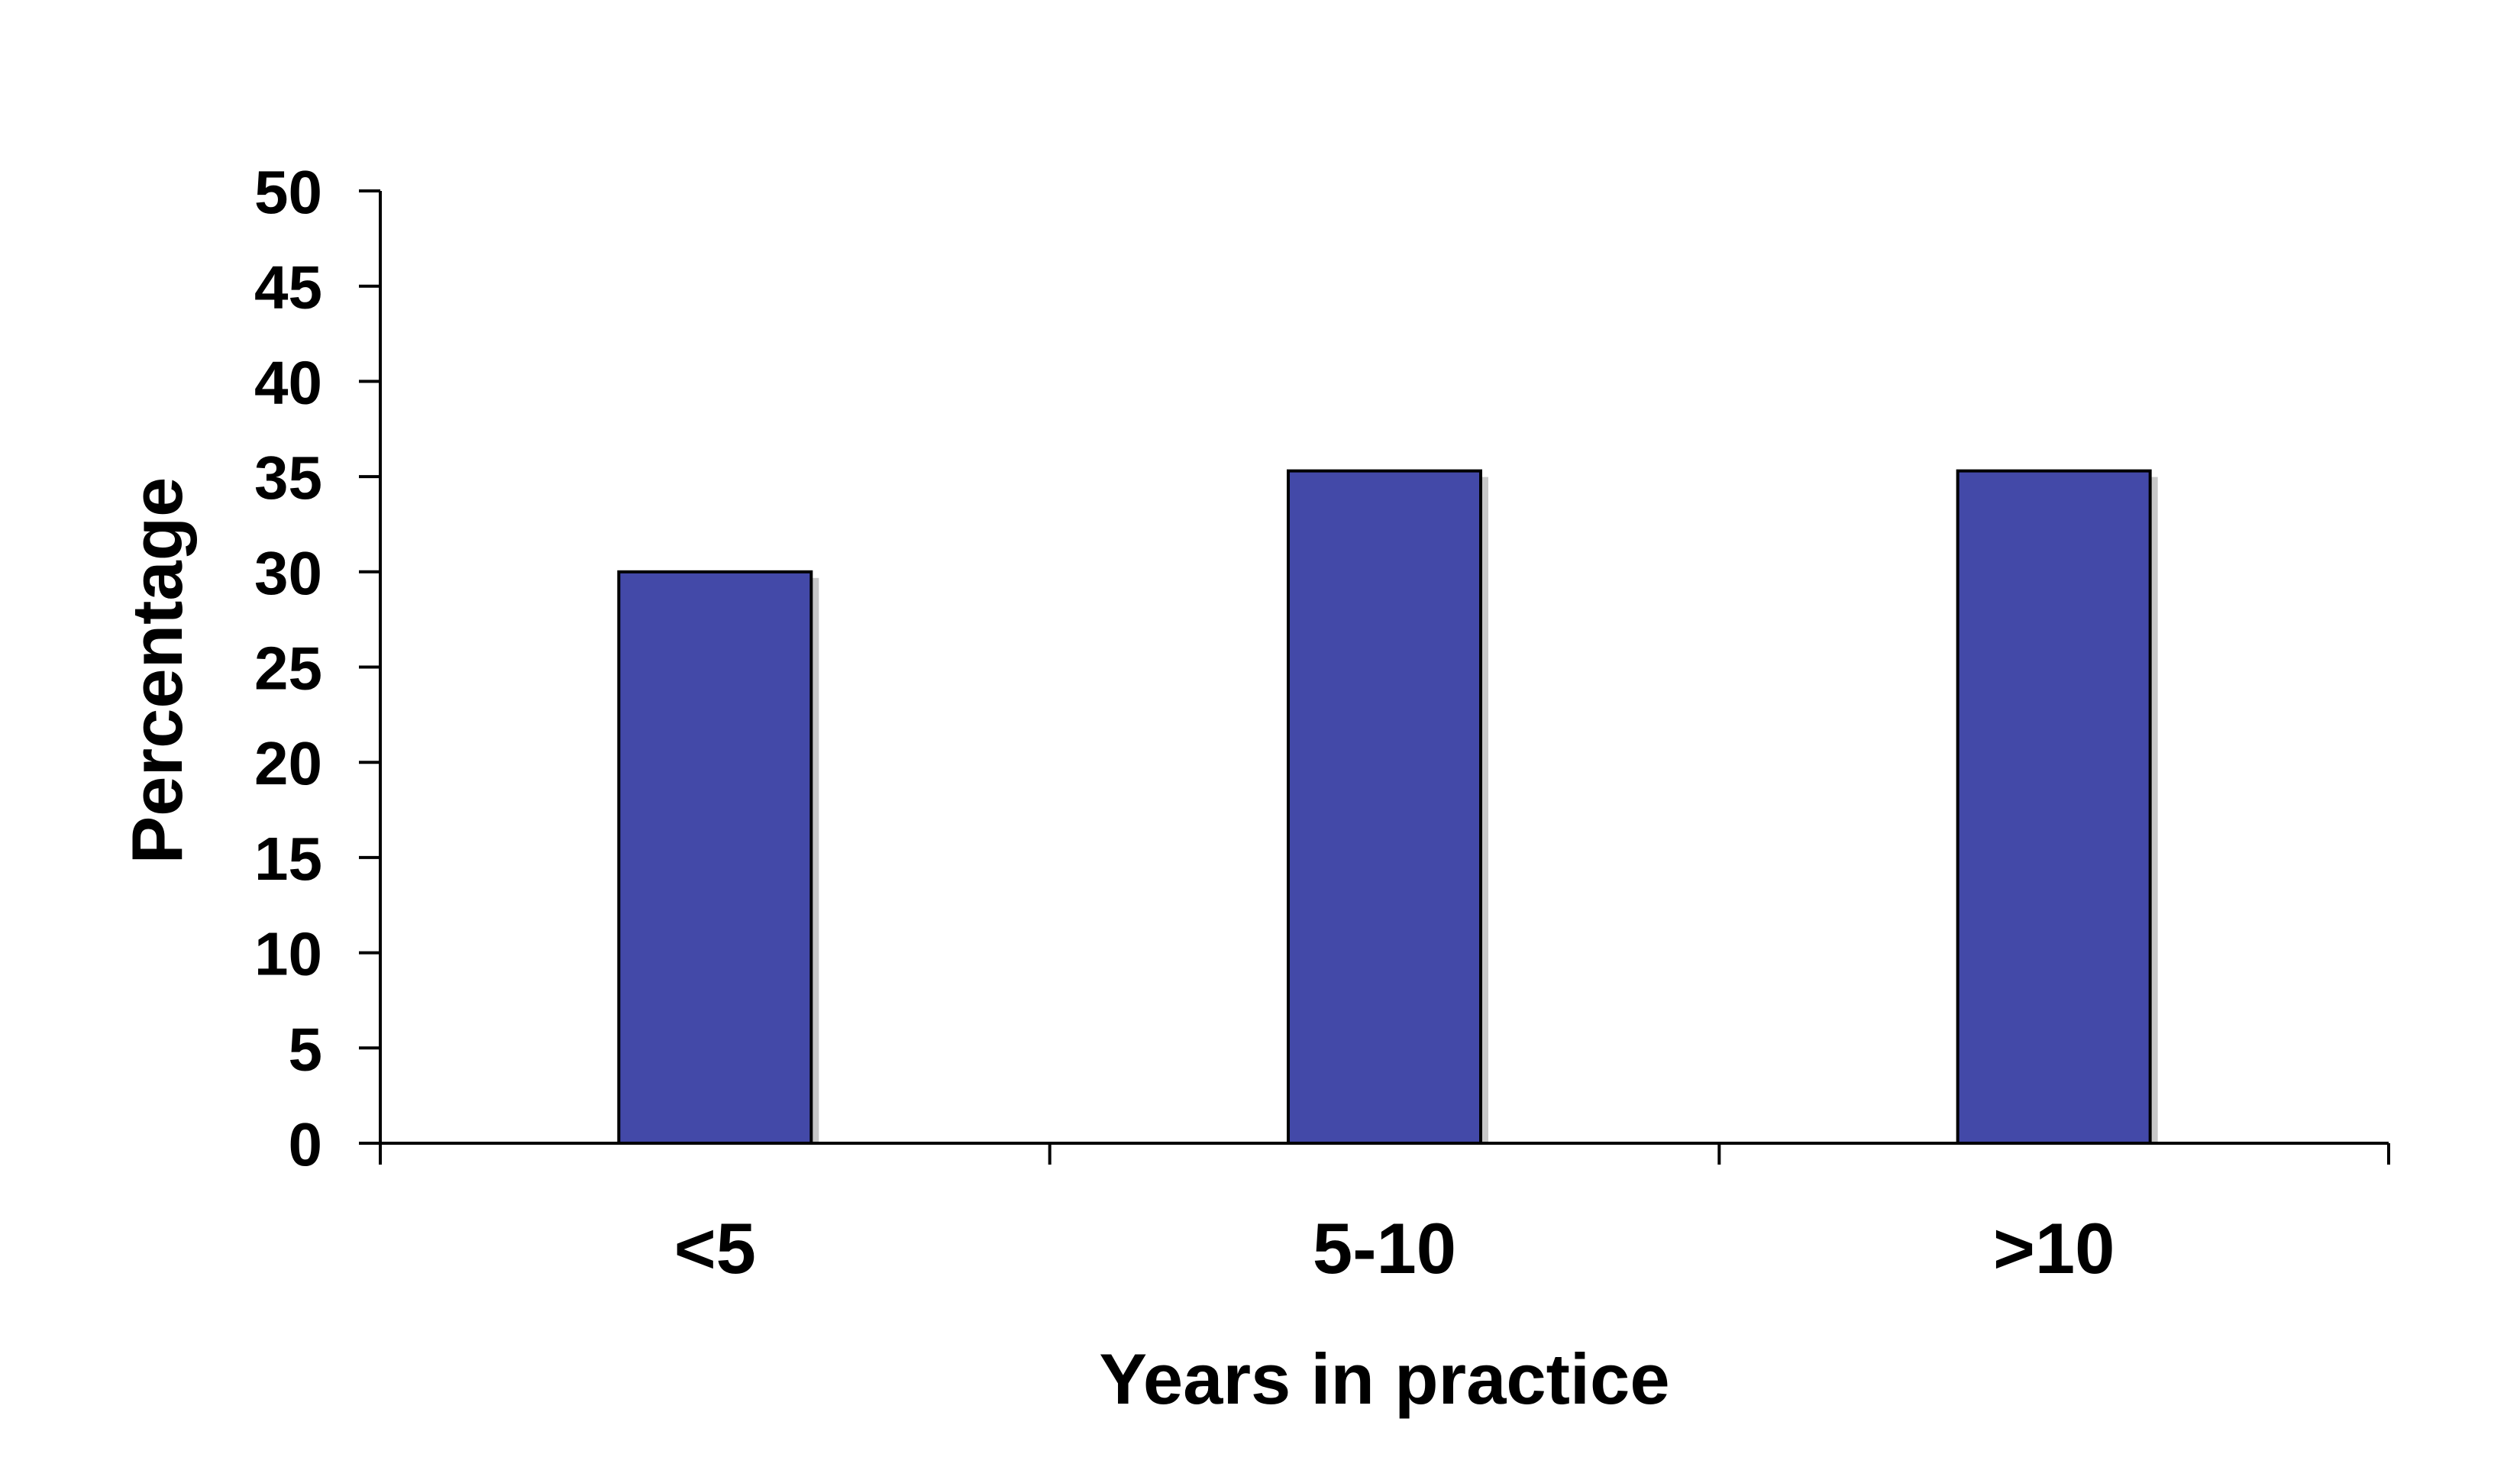 The height and width of the screenshot is (1480, 2520). What do you see at coordinates (2054, 1248) in the screenshot?
I see `x-category-label: >10` at bounding box center [2054, 1248].